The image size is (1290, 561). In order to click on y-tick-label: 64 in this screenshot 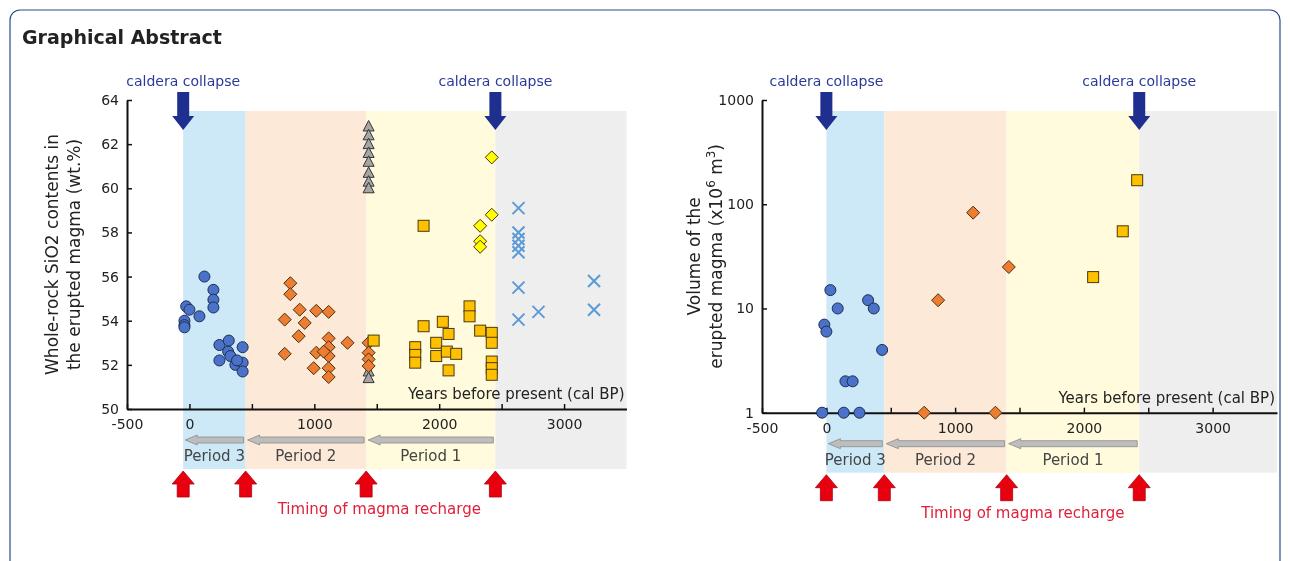, I will do `click(110, 99)`.